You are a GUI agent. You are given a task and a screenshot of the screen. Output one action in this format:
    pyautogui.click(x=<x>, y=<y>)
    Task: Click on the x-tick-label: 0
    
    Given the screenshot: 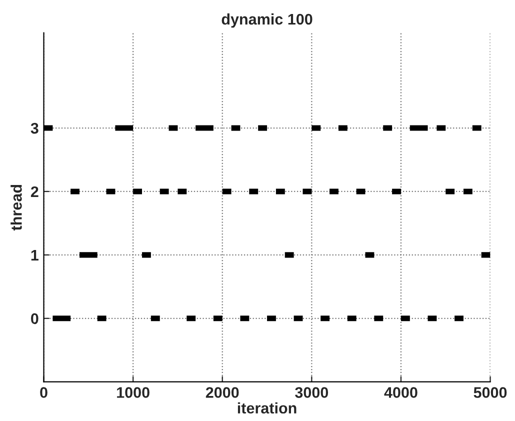 What is the action you would take?
    pyautogui.click(x=44, y=392)
    